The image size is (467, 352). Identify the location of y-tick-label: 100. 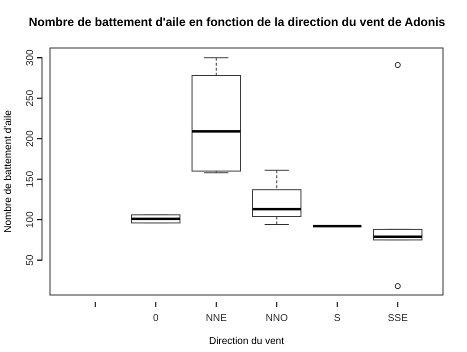
(30, 219).